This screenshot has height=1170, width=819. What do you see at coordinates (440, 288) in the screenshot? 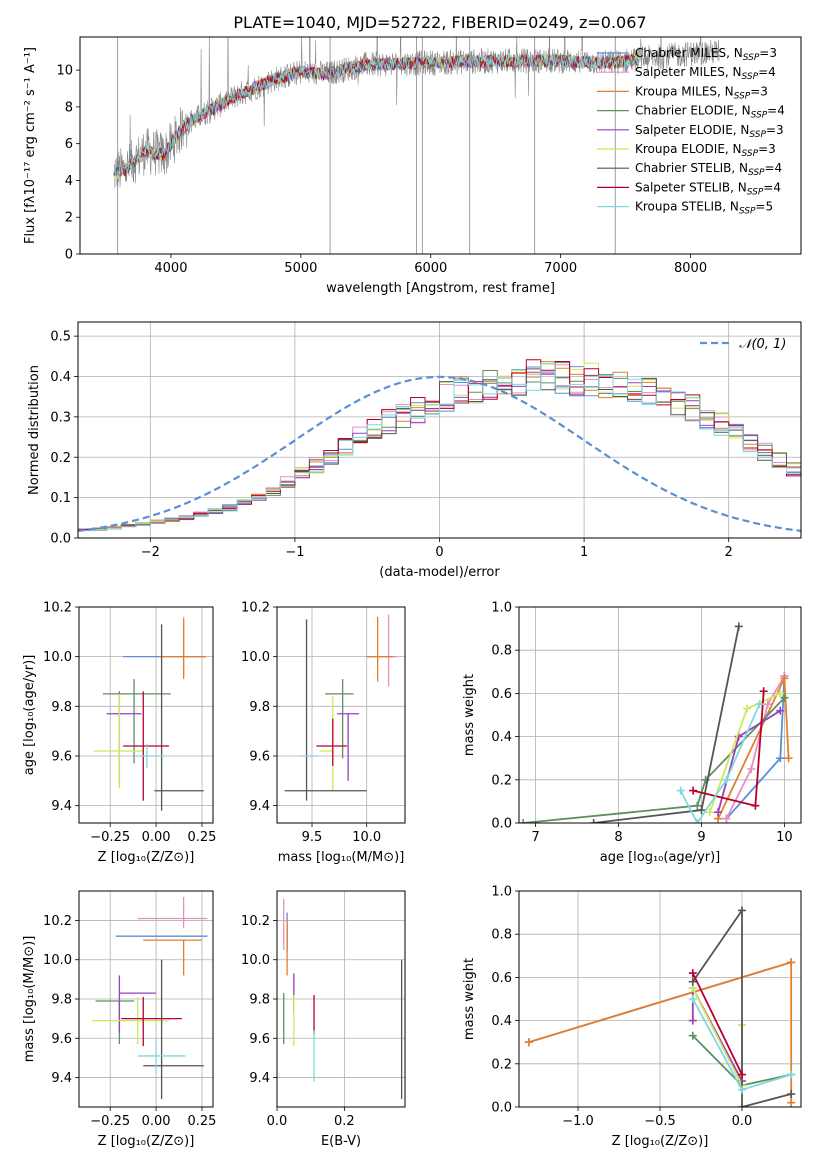
I see `x-axis-label: wavelength [Angstrom, rest frame]` at bounding box center [440, 288].